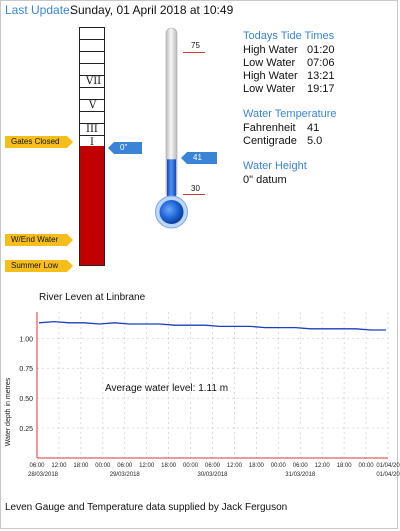  Describe the element at coordinates (199, 158) in the screenshot. I see `temperature-pointer: 41` at that location.